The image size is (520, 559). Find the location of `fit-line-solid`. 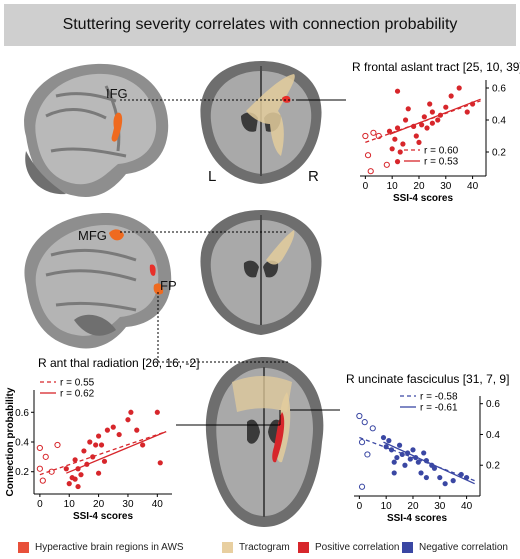

fit-line-solid is located at coordinates (429, 463).